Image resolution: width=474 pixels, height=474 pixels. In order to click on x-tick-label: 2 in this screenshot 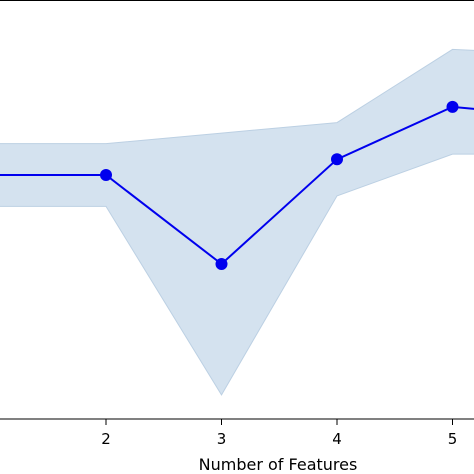, I will do `click(106, 439)`.